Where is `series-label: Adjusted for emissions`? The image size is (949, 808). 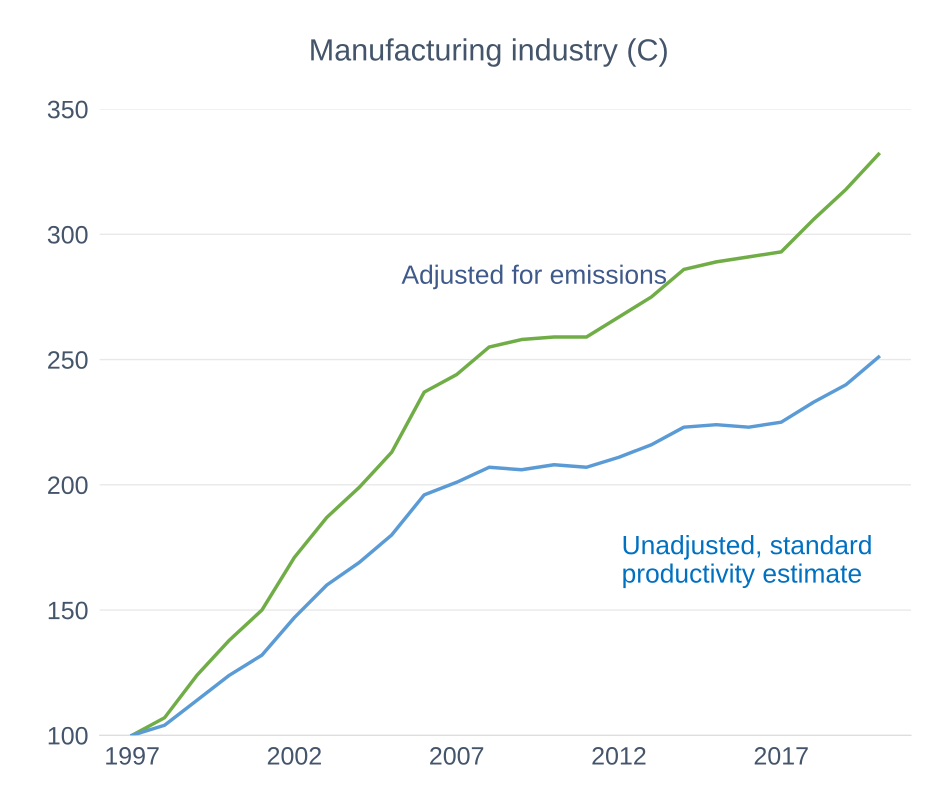 series-label: Adjusted for emissions is located at coordinates (534, 277).